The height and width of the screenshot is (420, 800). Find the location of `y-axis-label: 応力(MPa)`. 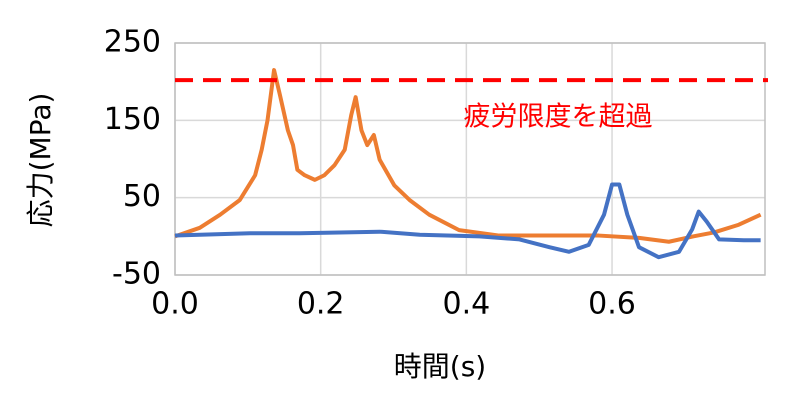

y-axis-label: 応力(MPa) is located at coordinates (40, 160).